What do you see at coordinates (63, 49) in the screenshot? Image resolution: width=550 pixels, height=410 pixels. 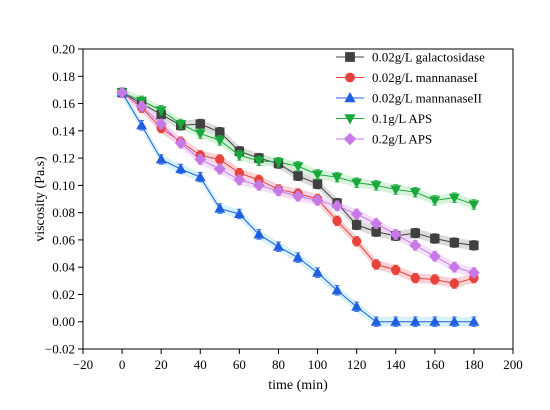 I see `y-tick-label: 0.20` at bounding box center [63, 49].